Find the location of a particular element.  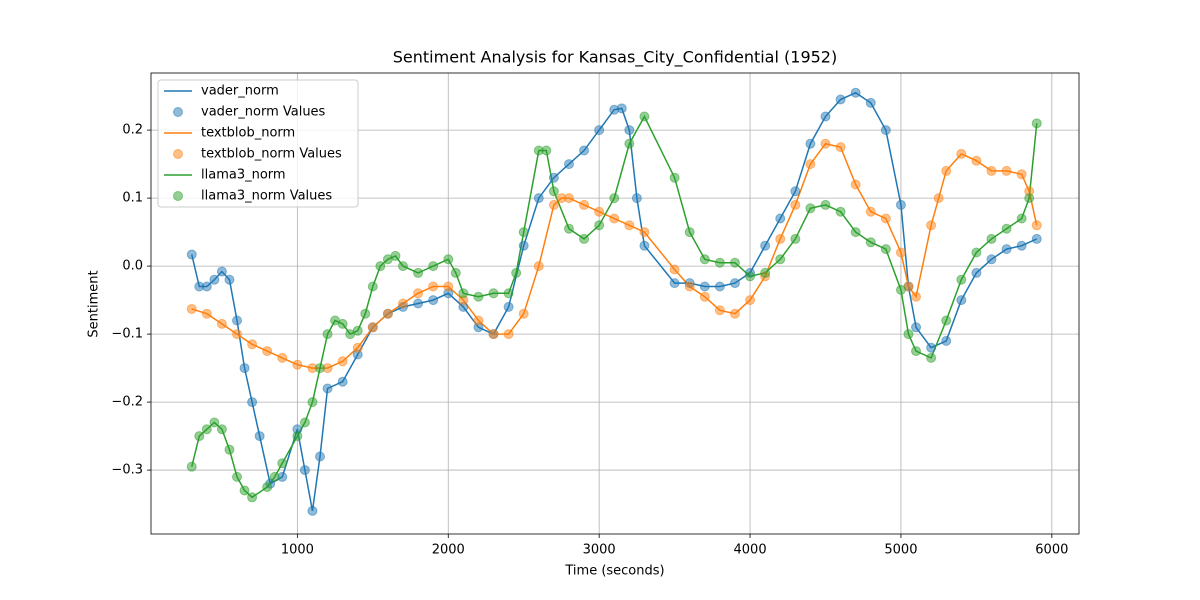

x-tick-label: 3000 is located at coordinates (599, 550).